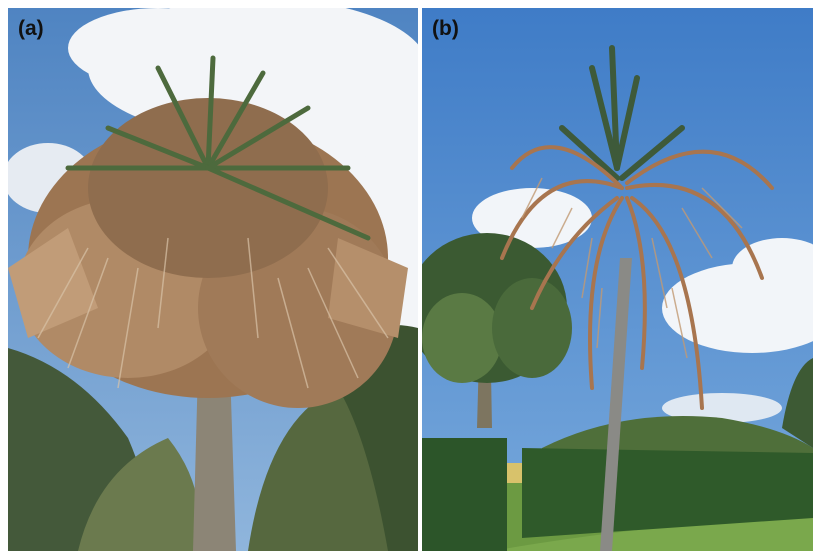 The width and height of the screenshot is (821, 555). What do you see at coordinates (213, 313) in the screenshot?
I see `frond-strands` at bounding box center [213, 313].